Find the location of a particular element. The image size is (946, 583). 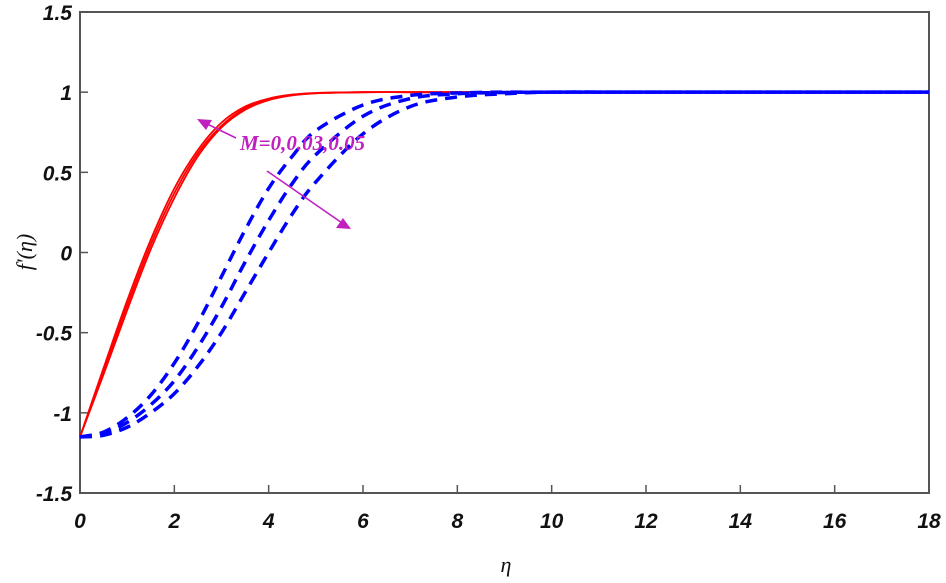

y-tick-label: 0.5 is located at coordinates (58, 173).